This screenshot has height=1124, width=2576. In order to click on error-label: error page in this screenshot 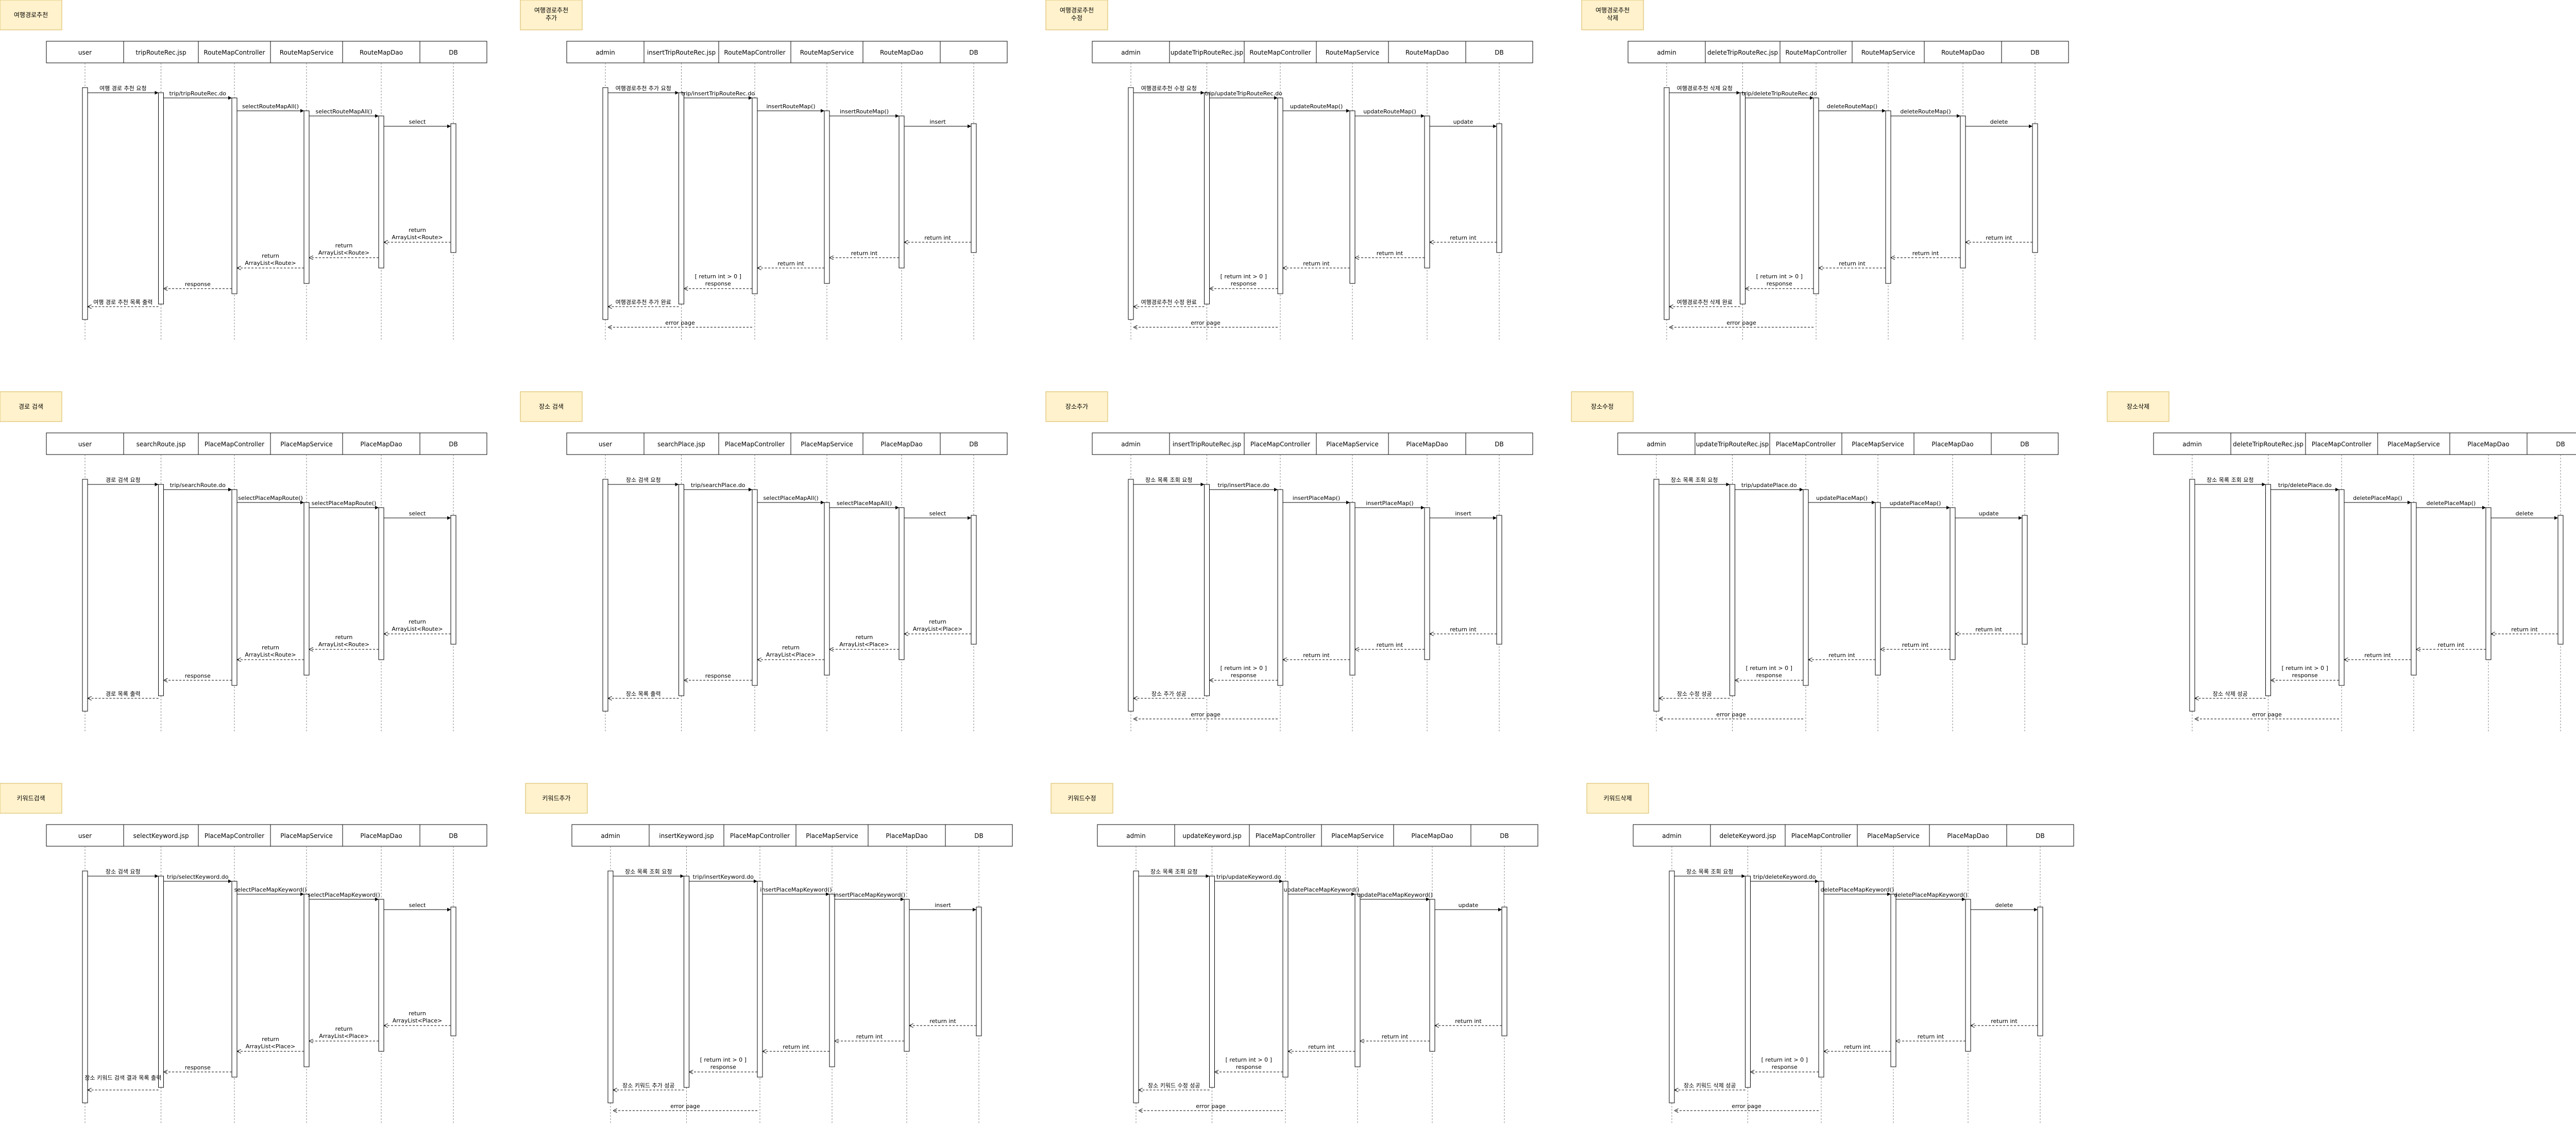, I will do `click(1731, 714)`.